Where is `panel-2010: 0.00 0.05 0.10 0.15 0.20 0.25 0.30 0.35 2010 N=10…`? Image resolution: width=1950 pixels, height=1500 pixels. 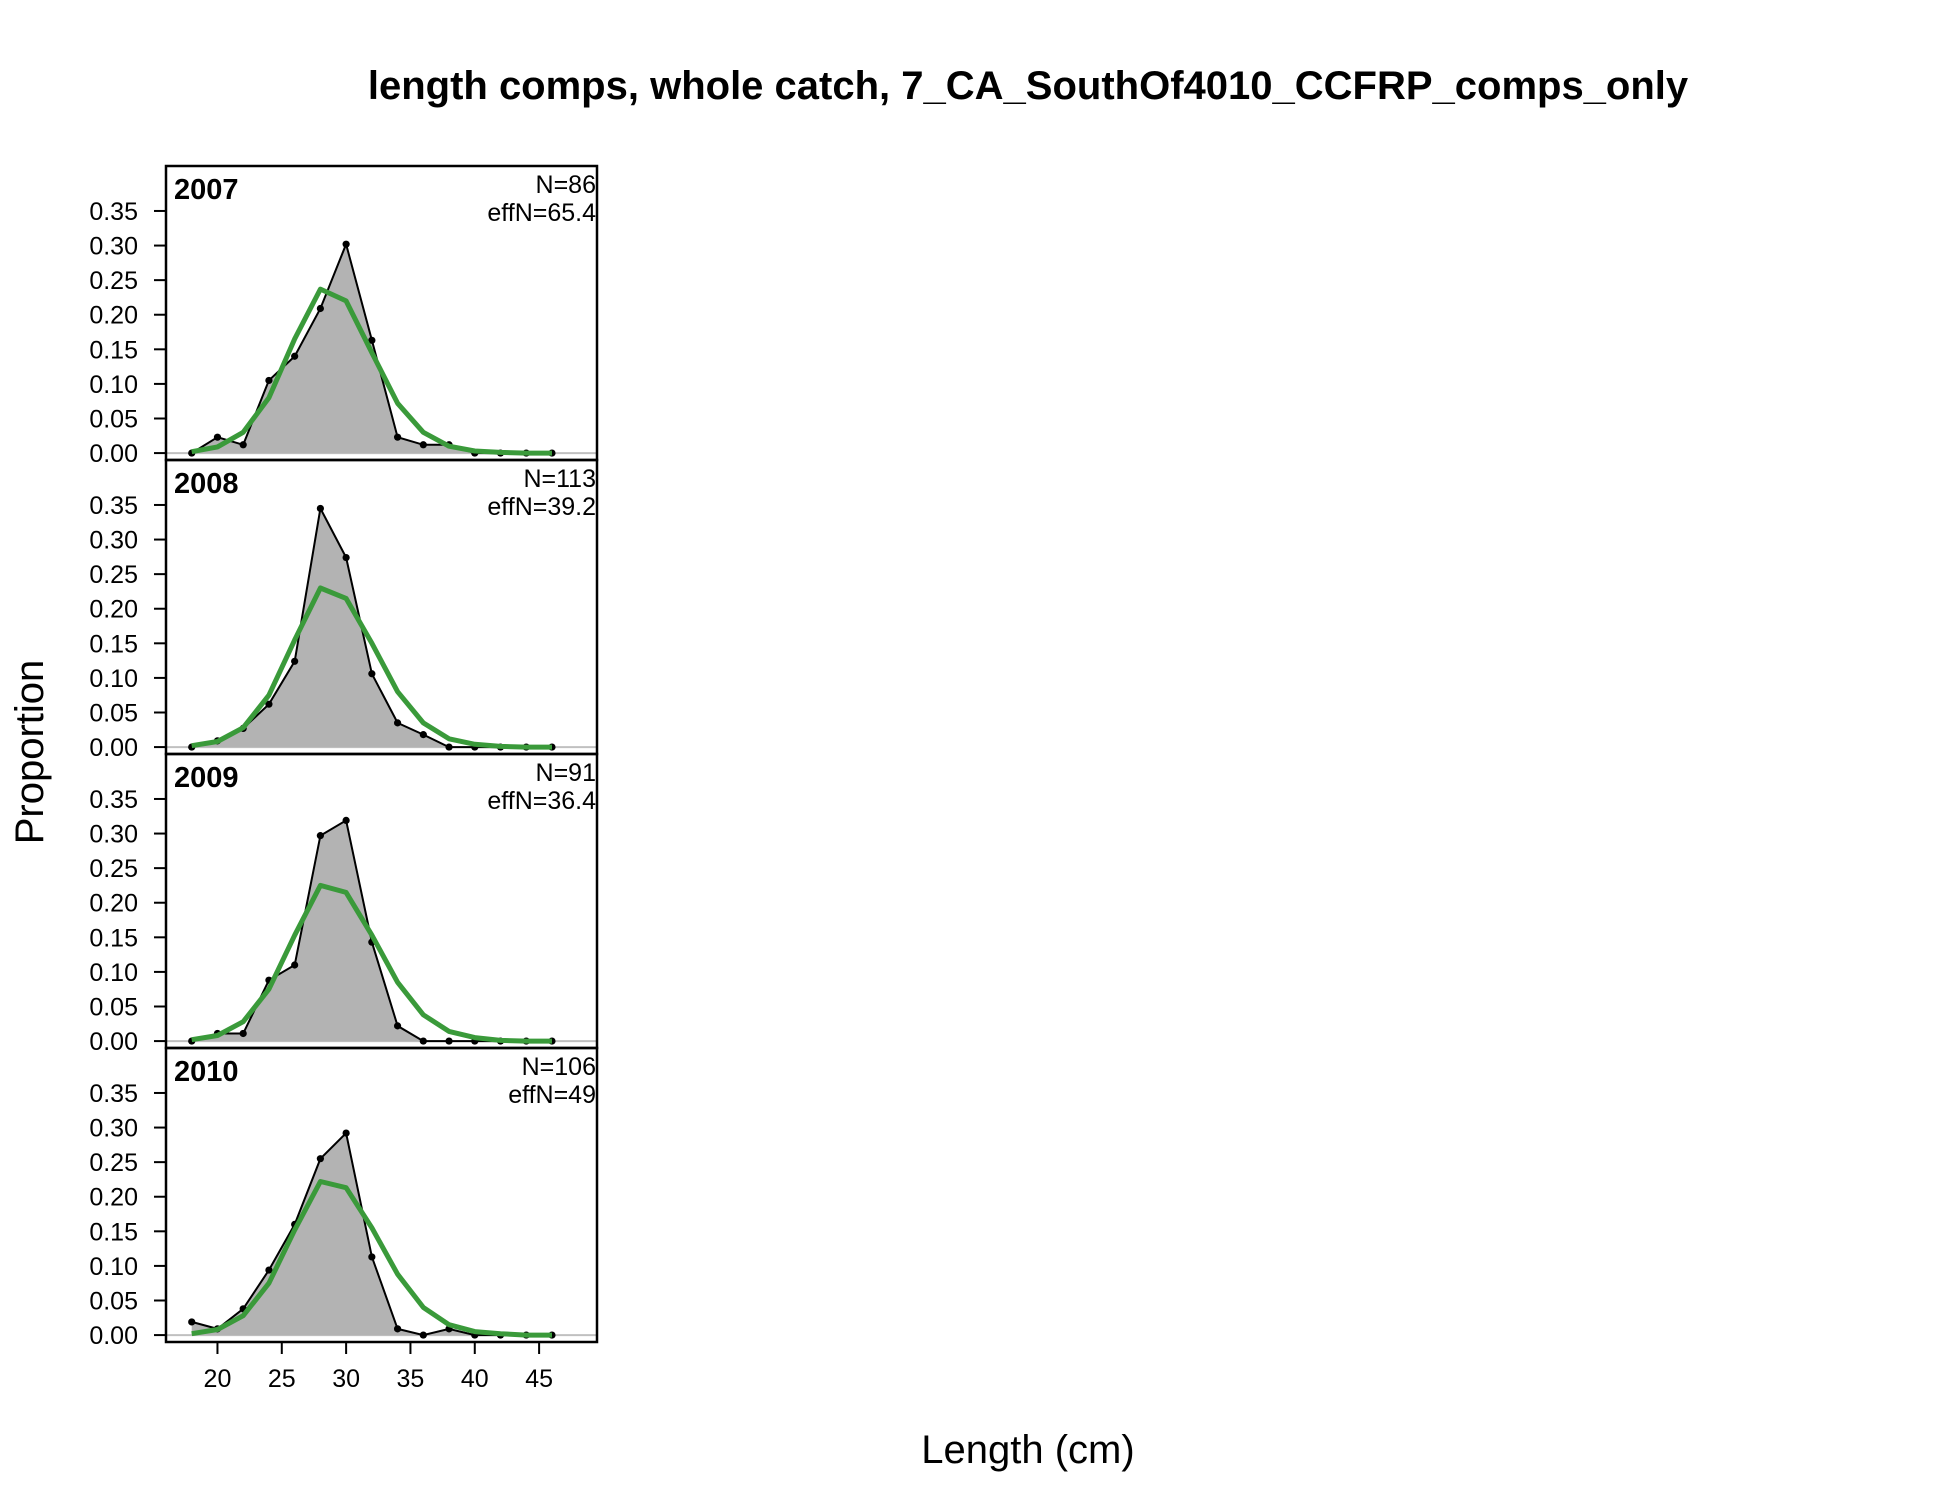 panel-2010: 0.00 0.05 0.10 0.15 0.20 0.25 0.30 0.35 2010 N=10… is located at coordinates (344, 1198).